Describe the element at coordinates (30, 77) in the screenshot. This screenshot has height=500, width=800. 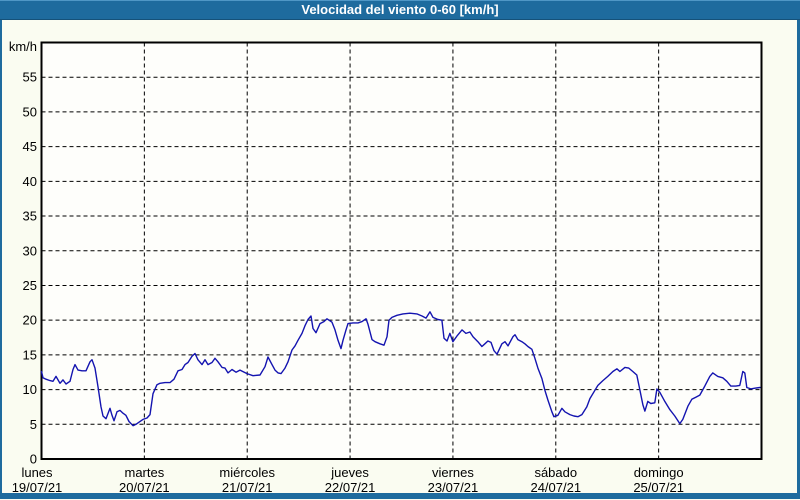
I see `y-tick-label: 55` at that location.